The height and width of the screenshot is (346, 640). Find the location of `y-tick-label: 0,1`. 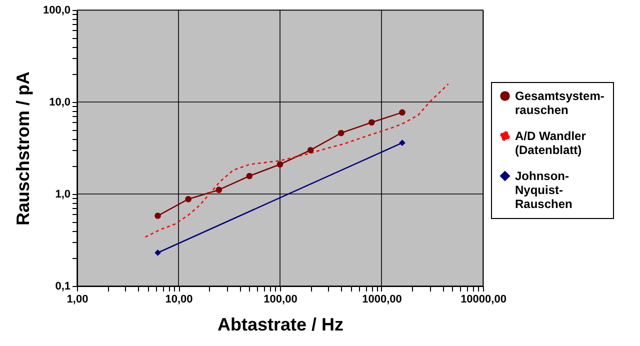

y-tick-label: 0,1 is located at coordinates (62, 286).